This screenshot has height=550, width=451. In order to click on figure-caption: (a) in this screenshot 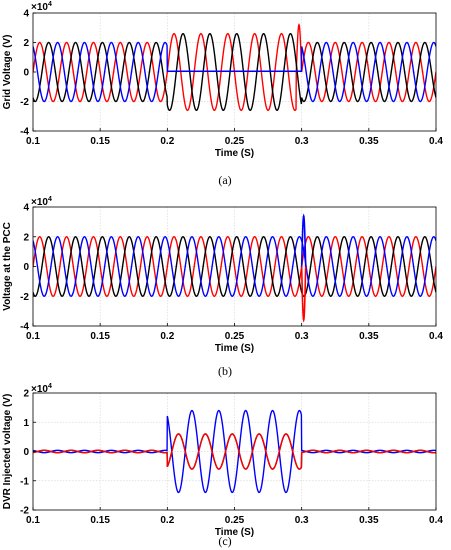, I will do `click(224, 180)`.